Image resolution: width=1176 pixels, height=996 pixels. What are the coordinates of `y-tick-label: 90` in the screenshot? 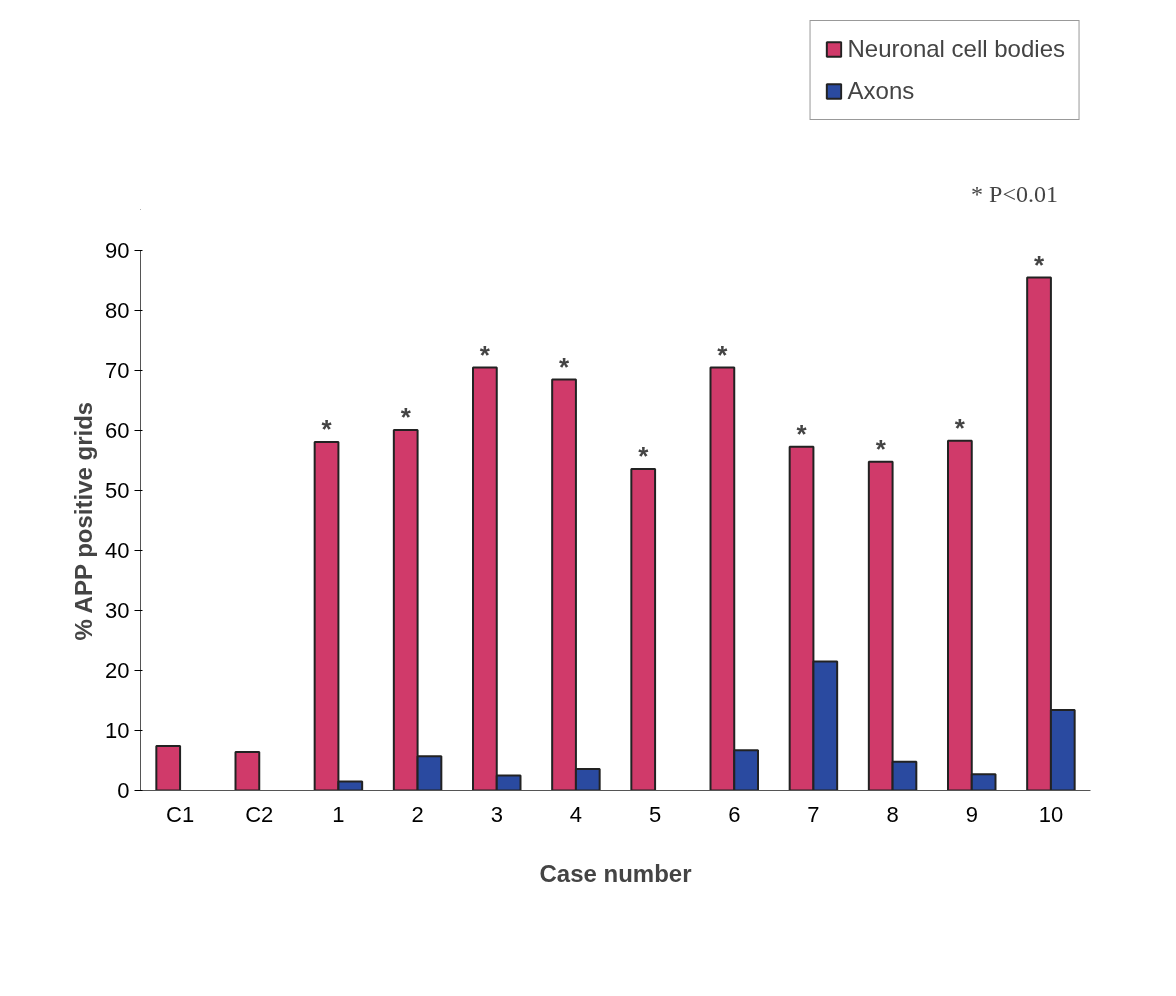 It's located at (117, 250).